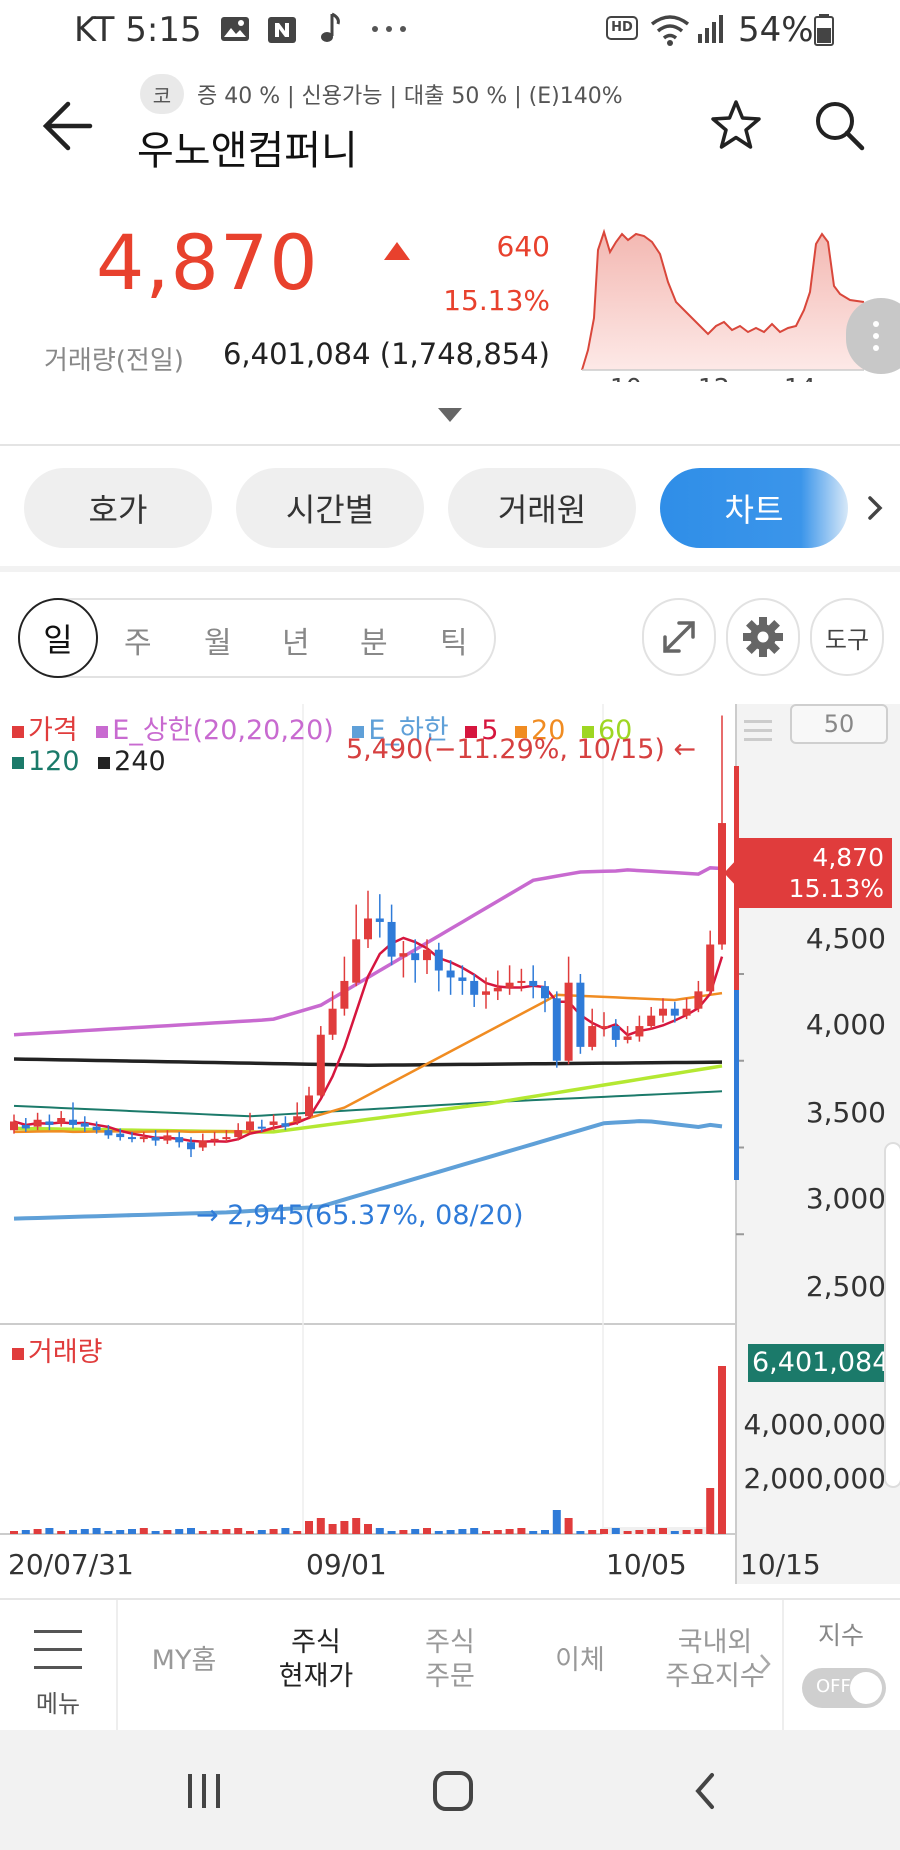 Image resolution: width=900 pixels, height=1850 pixels. What do you see at coordinates (875, 508) in the screenshot?
I see `tab-next-chevron-icon` at bounding box center [875, 508].